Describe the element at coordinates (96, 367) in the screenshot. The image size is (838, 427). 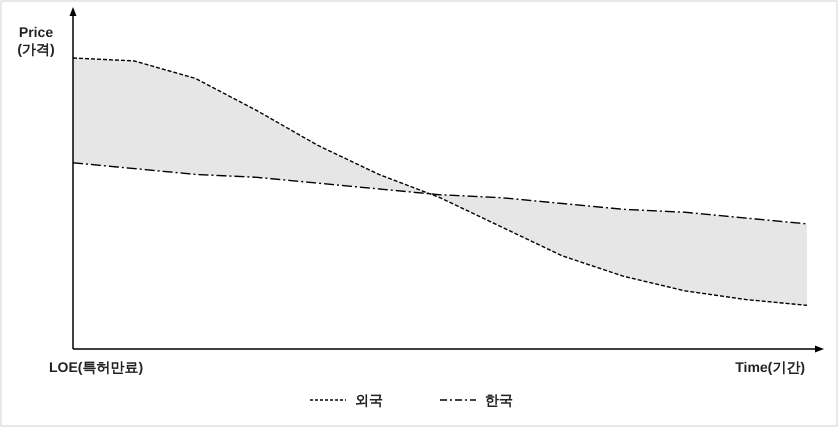
I see `text: LOE(특허만료)` at that location.